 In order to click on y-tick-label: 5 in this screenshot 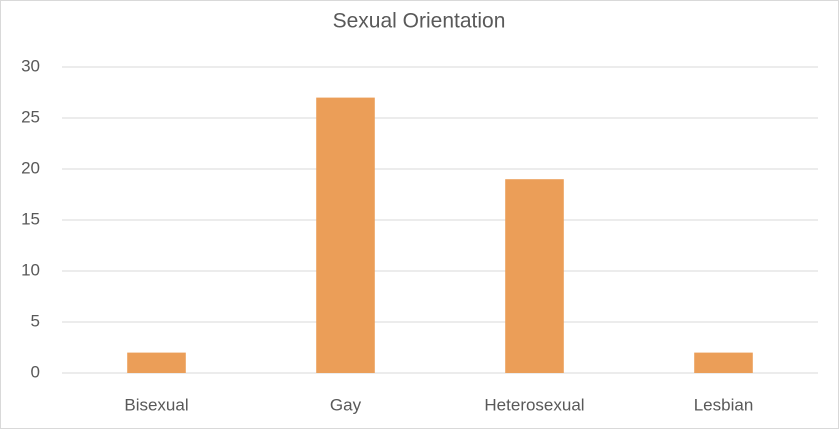, I will do `click(35, 320)`.